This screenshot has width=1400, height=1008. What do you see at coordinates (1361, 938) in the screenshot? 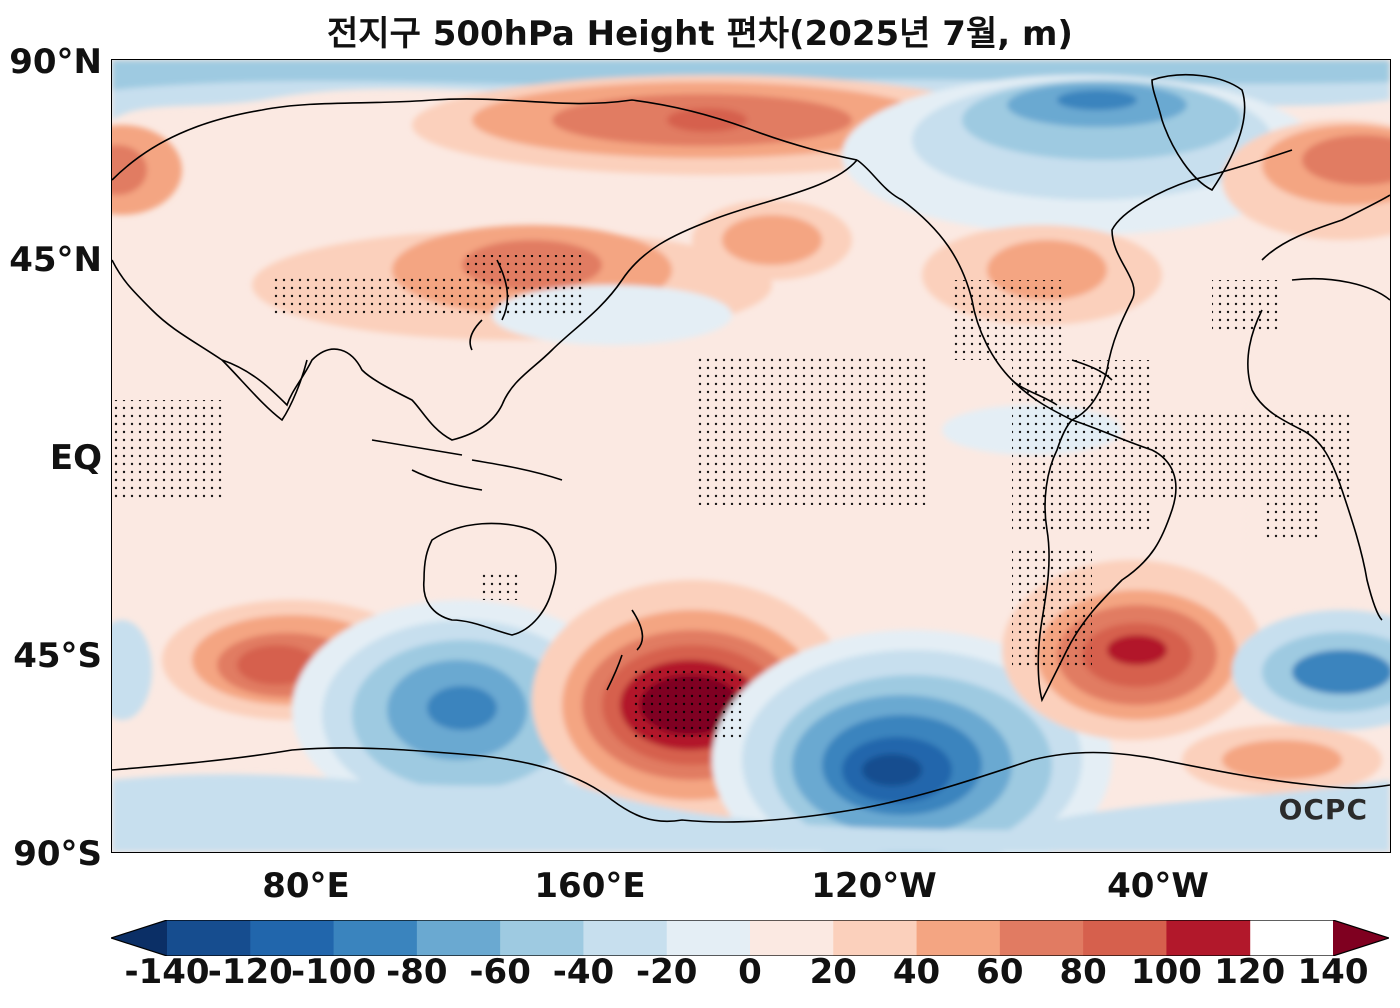
I see `colorbar-extend-max` at bounding box center [1361, 938].